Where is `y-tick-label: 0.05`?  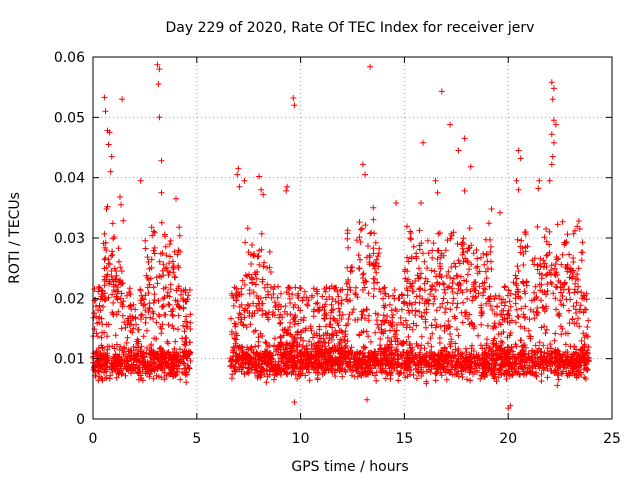 y-tick-label: 0.05 is located at coordinates (69, 118).